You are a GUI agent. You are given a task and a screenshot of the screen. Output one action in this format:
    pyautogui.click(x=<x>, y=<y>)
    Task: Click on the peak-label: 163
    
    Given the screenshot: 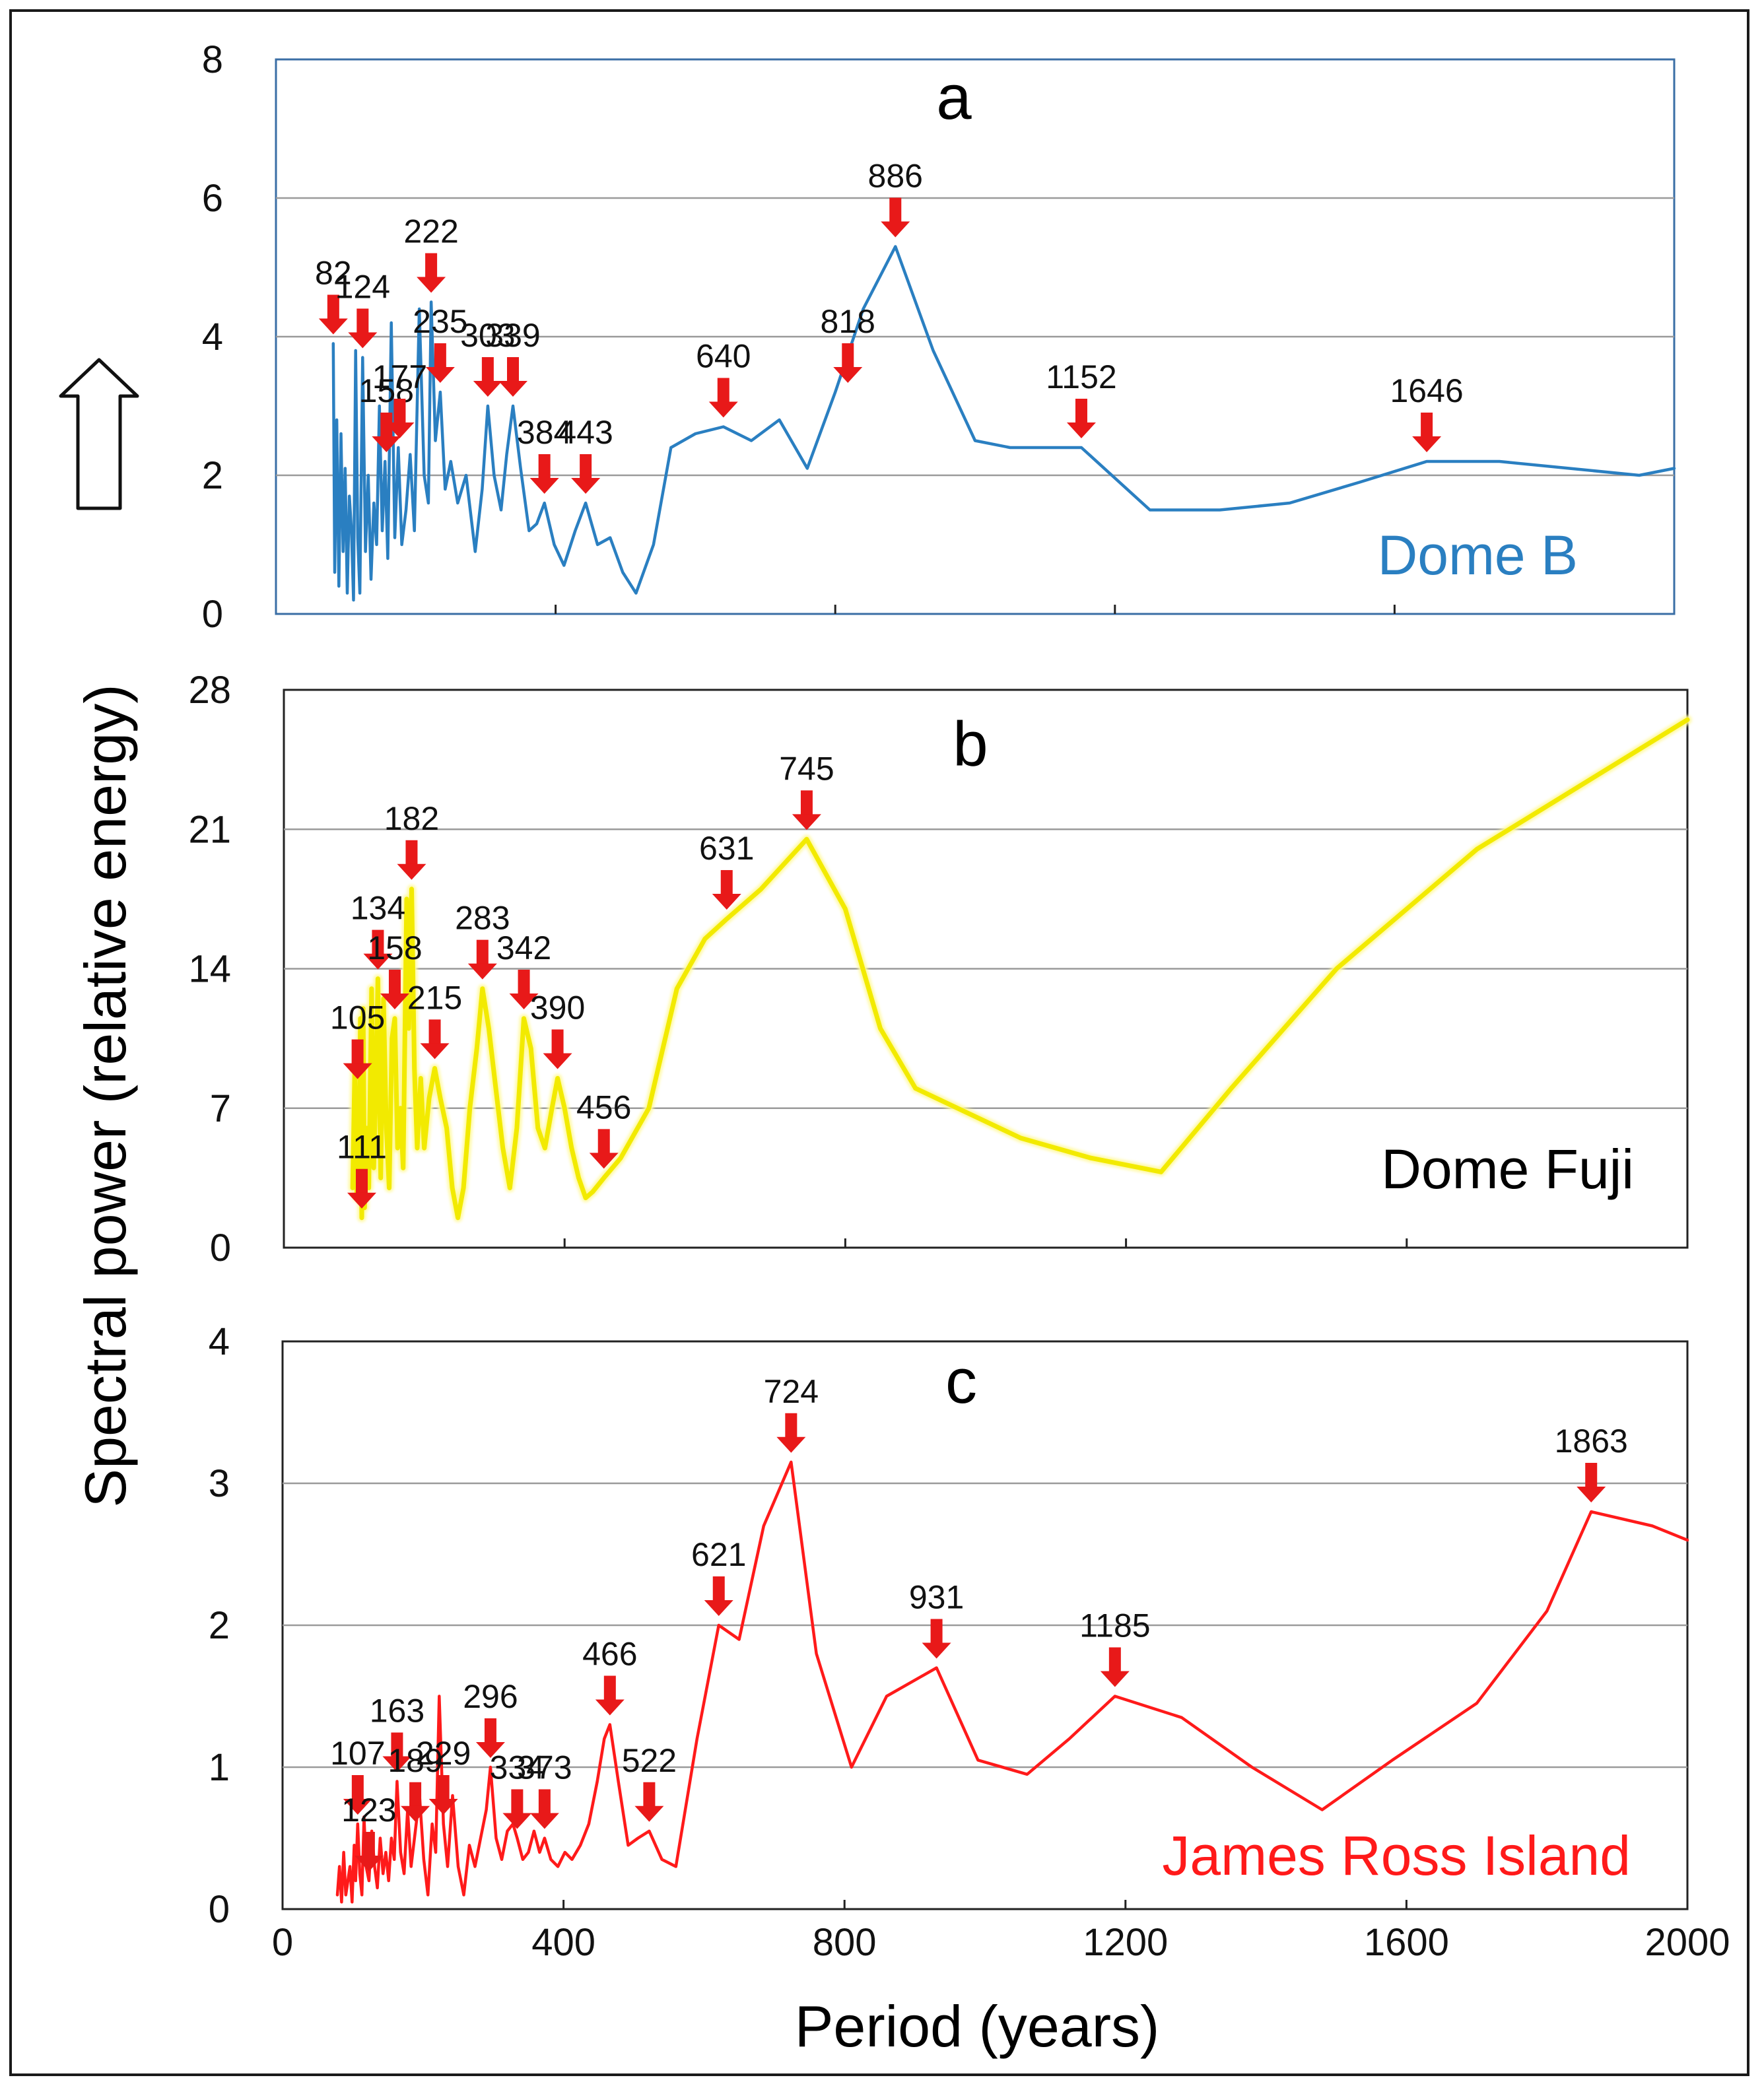 What is the action you would take?
    pyautogui.click(x=397, y=1712)
    